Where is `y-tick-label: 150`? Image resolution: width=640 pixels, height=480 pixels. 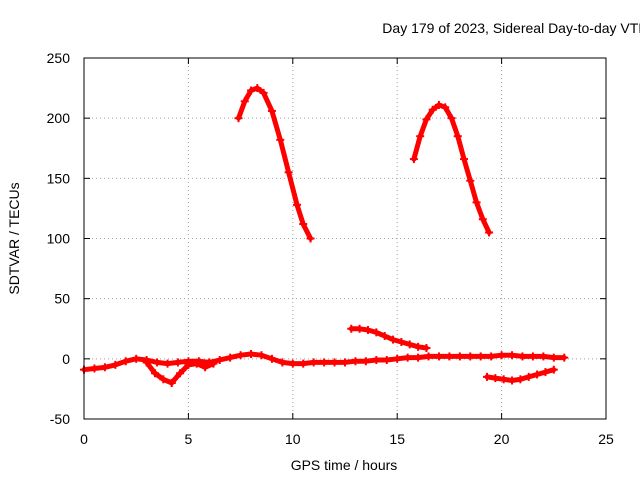
y-tick-label: 150 is located at coordinates (59, 178).